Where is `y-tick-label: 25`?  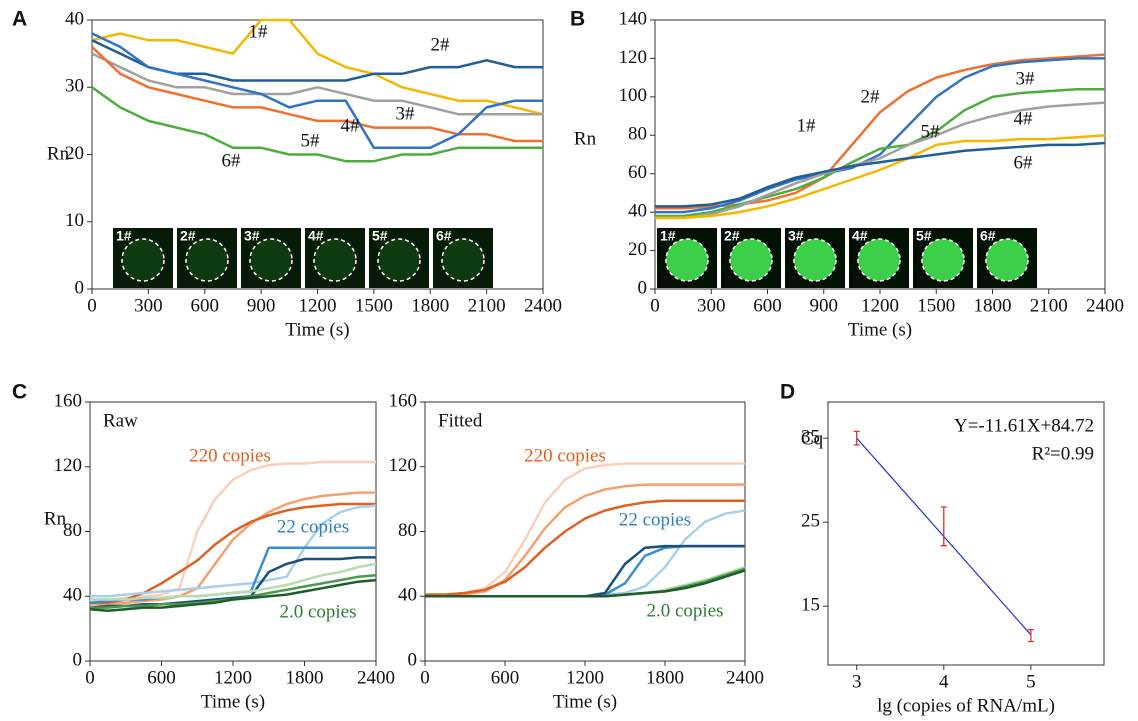 y-tick-label: 25 is located at coordinates (810, 521).